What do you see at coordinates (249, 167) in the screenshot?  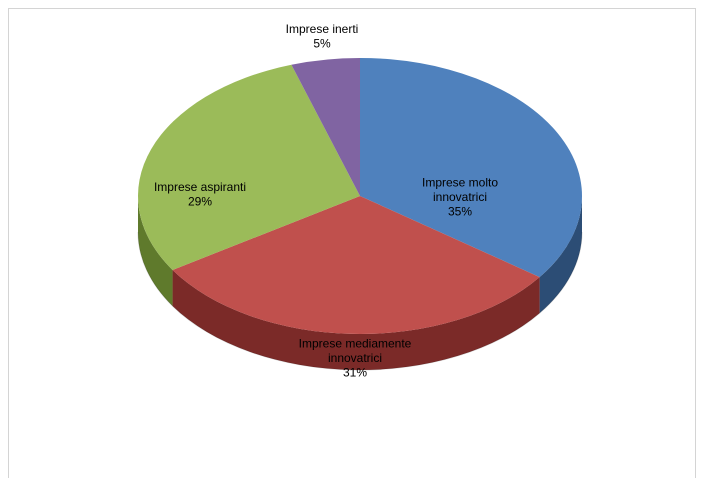 I see `pie-slice-aspiranti` at bounding box center [249, 167].